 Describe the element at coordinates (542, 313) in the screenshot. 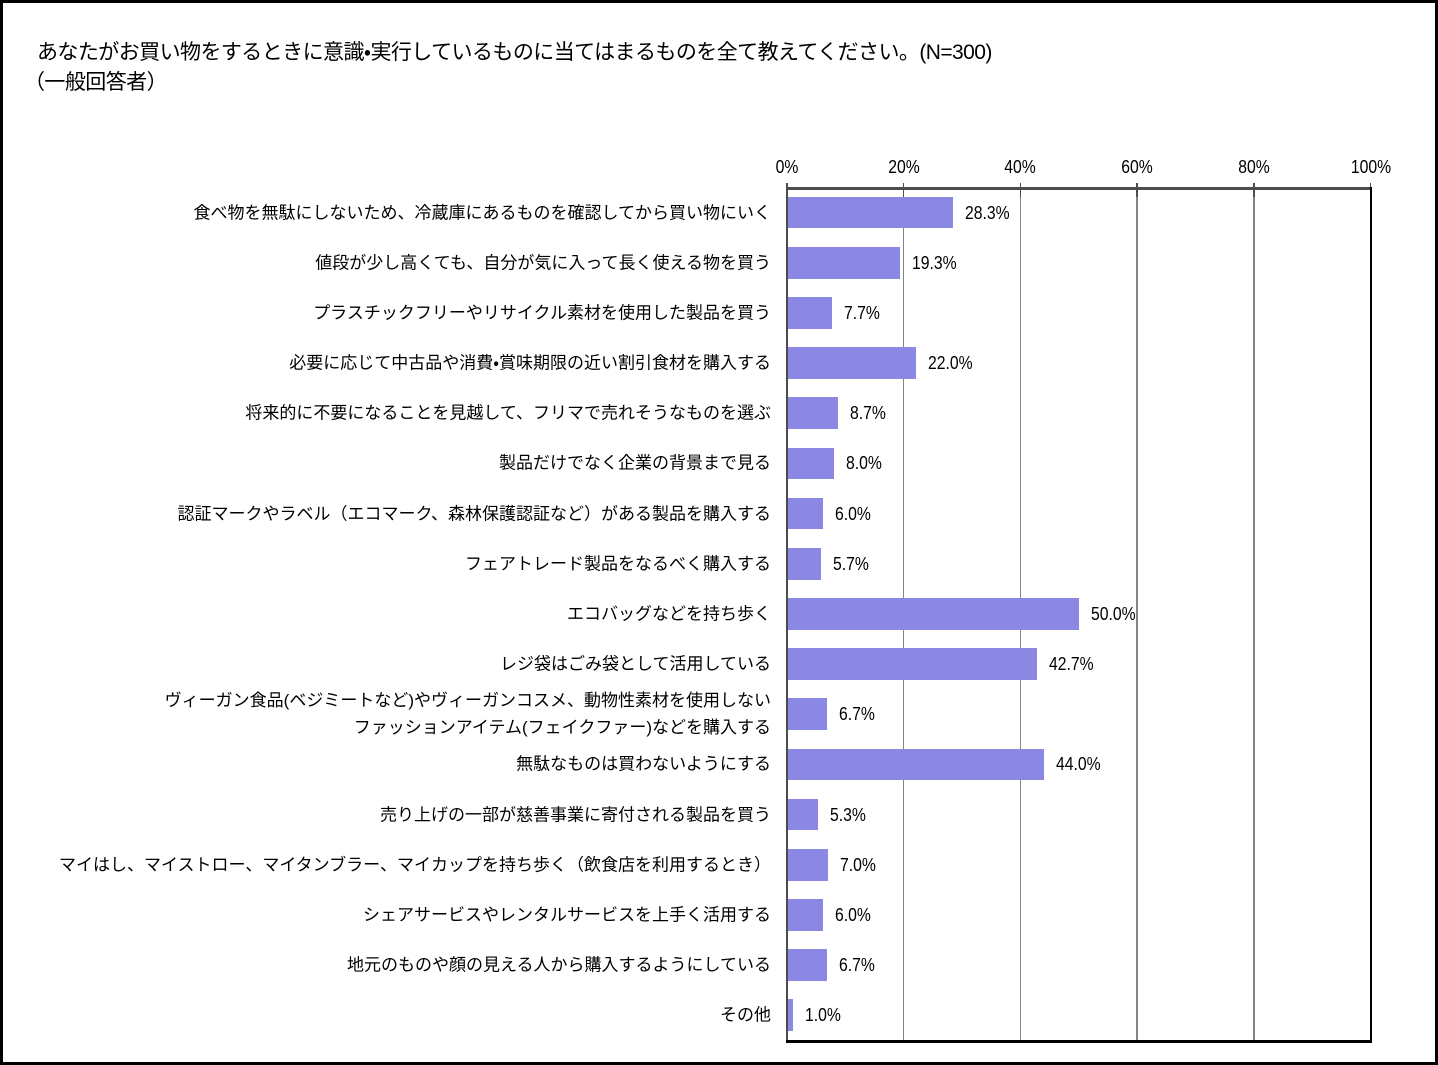

I see `category-label: プラスチックフリーやリサイクル素材を使用した製品を買う` at that location.